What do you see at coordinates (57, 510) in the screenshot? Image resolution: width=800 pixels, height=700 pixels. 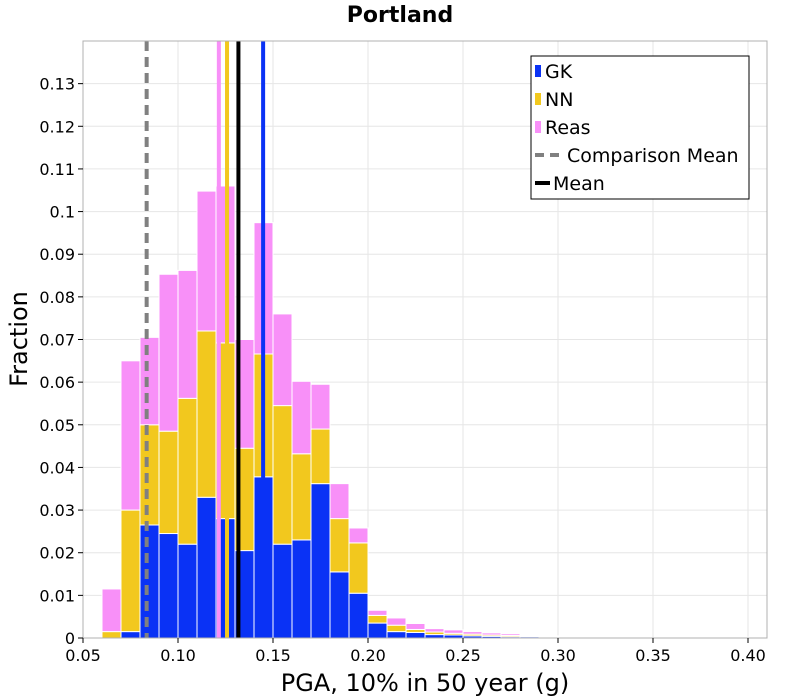 I see `y-tick-label: 0.03` at bounding box center [57, 510].